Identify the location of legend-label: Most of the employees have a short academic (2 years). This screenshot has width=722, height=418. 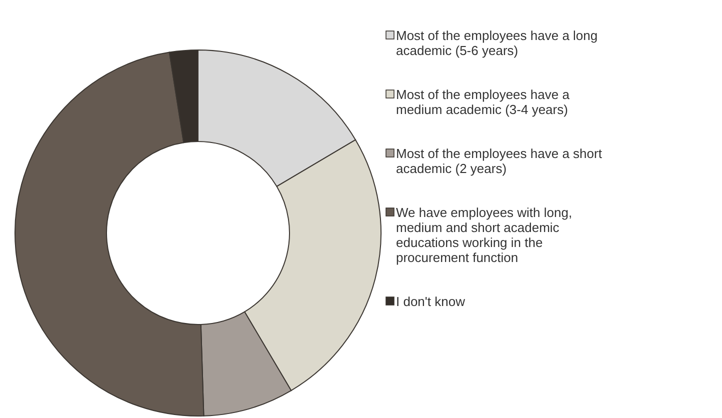
(499, 161).